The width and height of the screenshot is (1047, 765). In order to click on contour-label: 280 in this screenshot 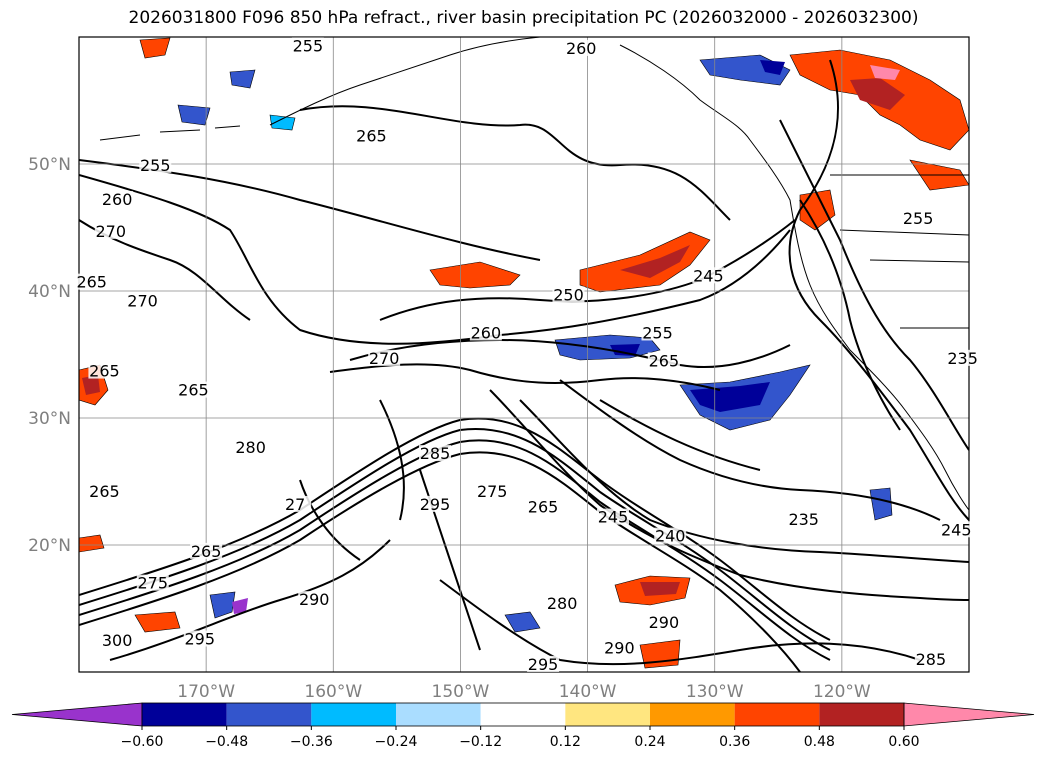, I will do `click(250, 447)`.